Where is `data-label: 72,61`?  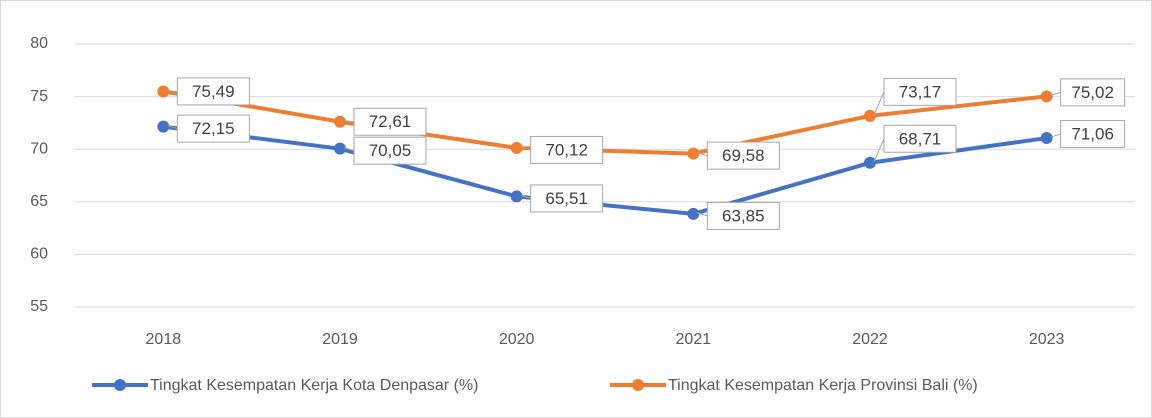
data-label: 72,61 is located at coordinates (390, 121).